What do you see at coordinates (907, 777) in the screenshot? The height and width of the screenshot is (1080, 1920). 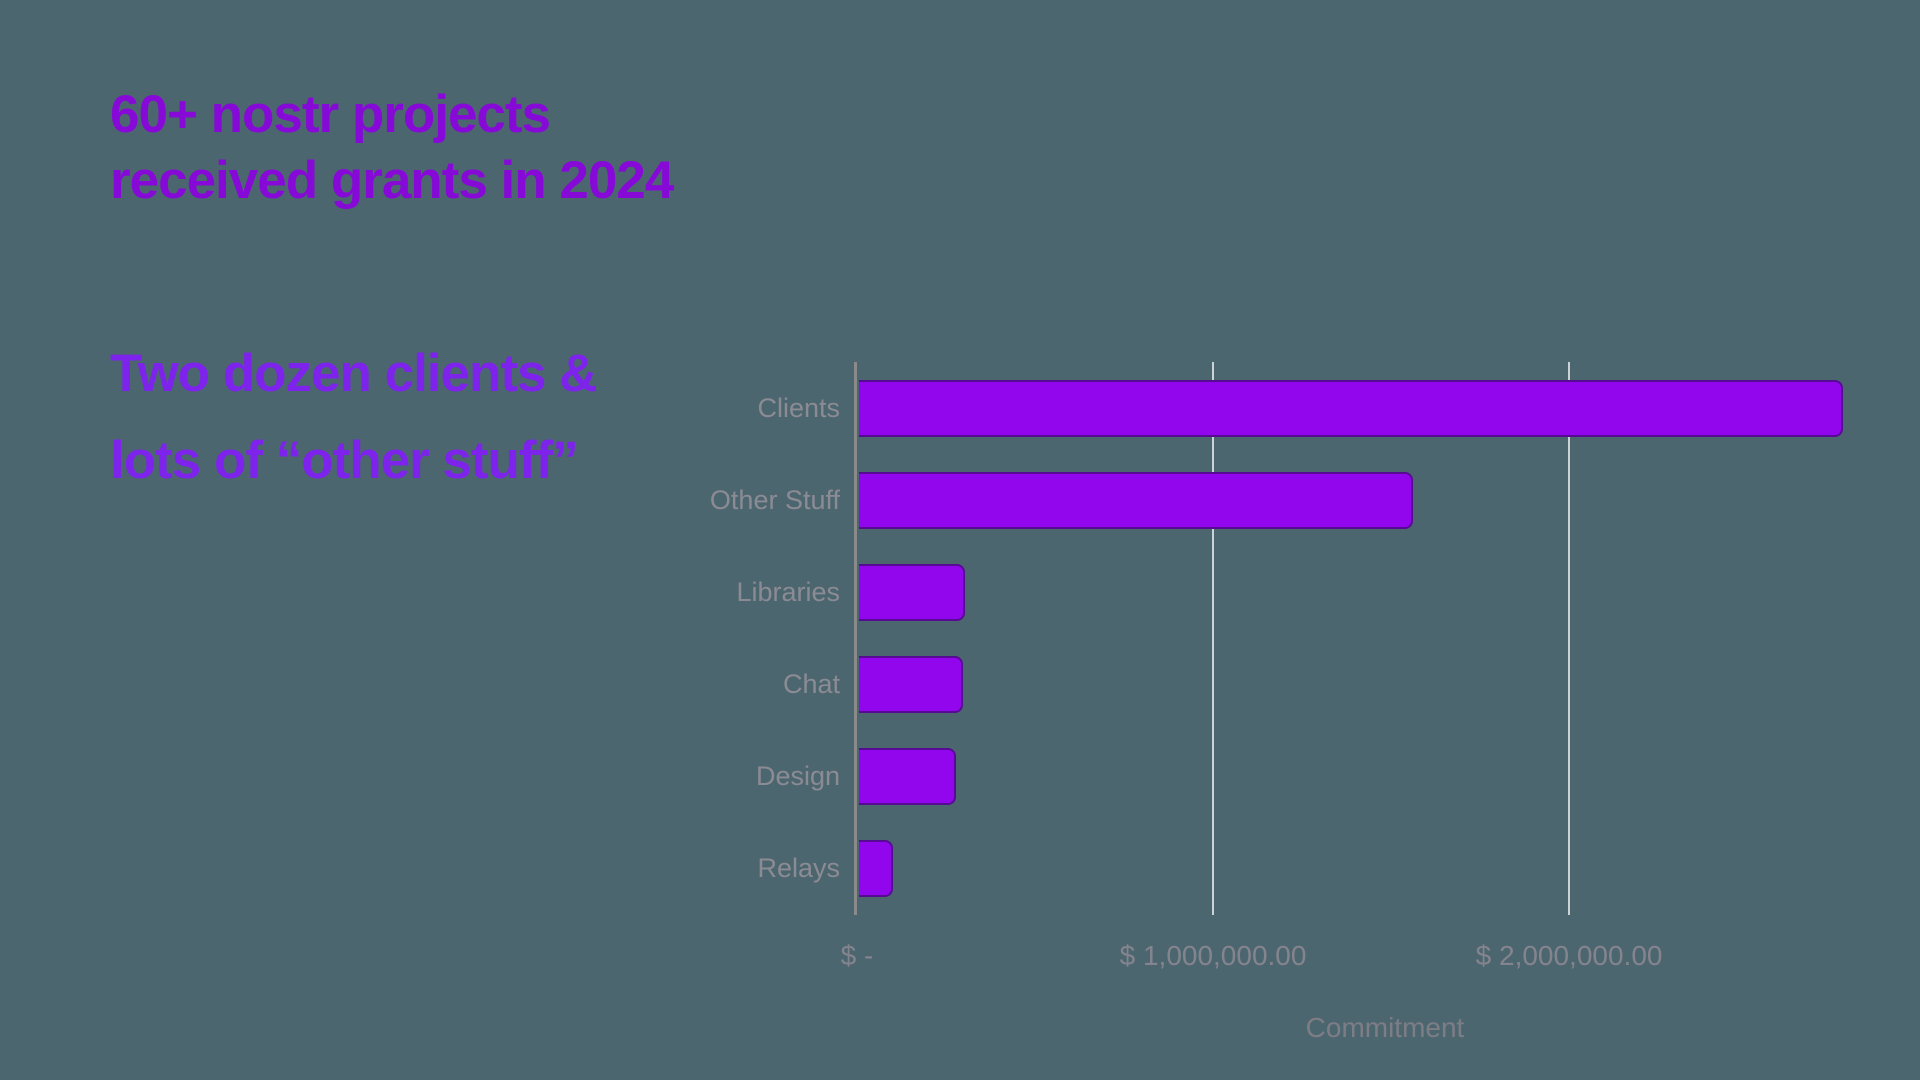 I see `bar-design` at bounding box center [907, 777].